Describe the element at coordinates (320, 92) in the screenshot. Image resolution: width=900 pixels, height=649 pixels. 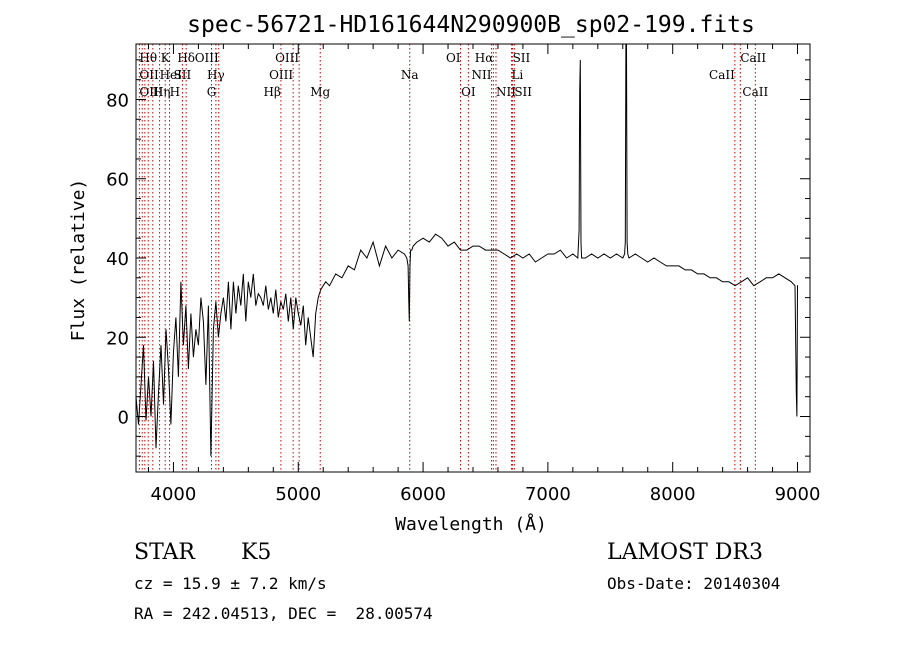
I see `line-label: Mg` at that location.